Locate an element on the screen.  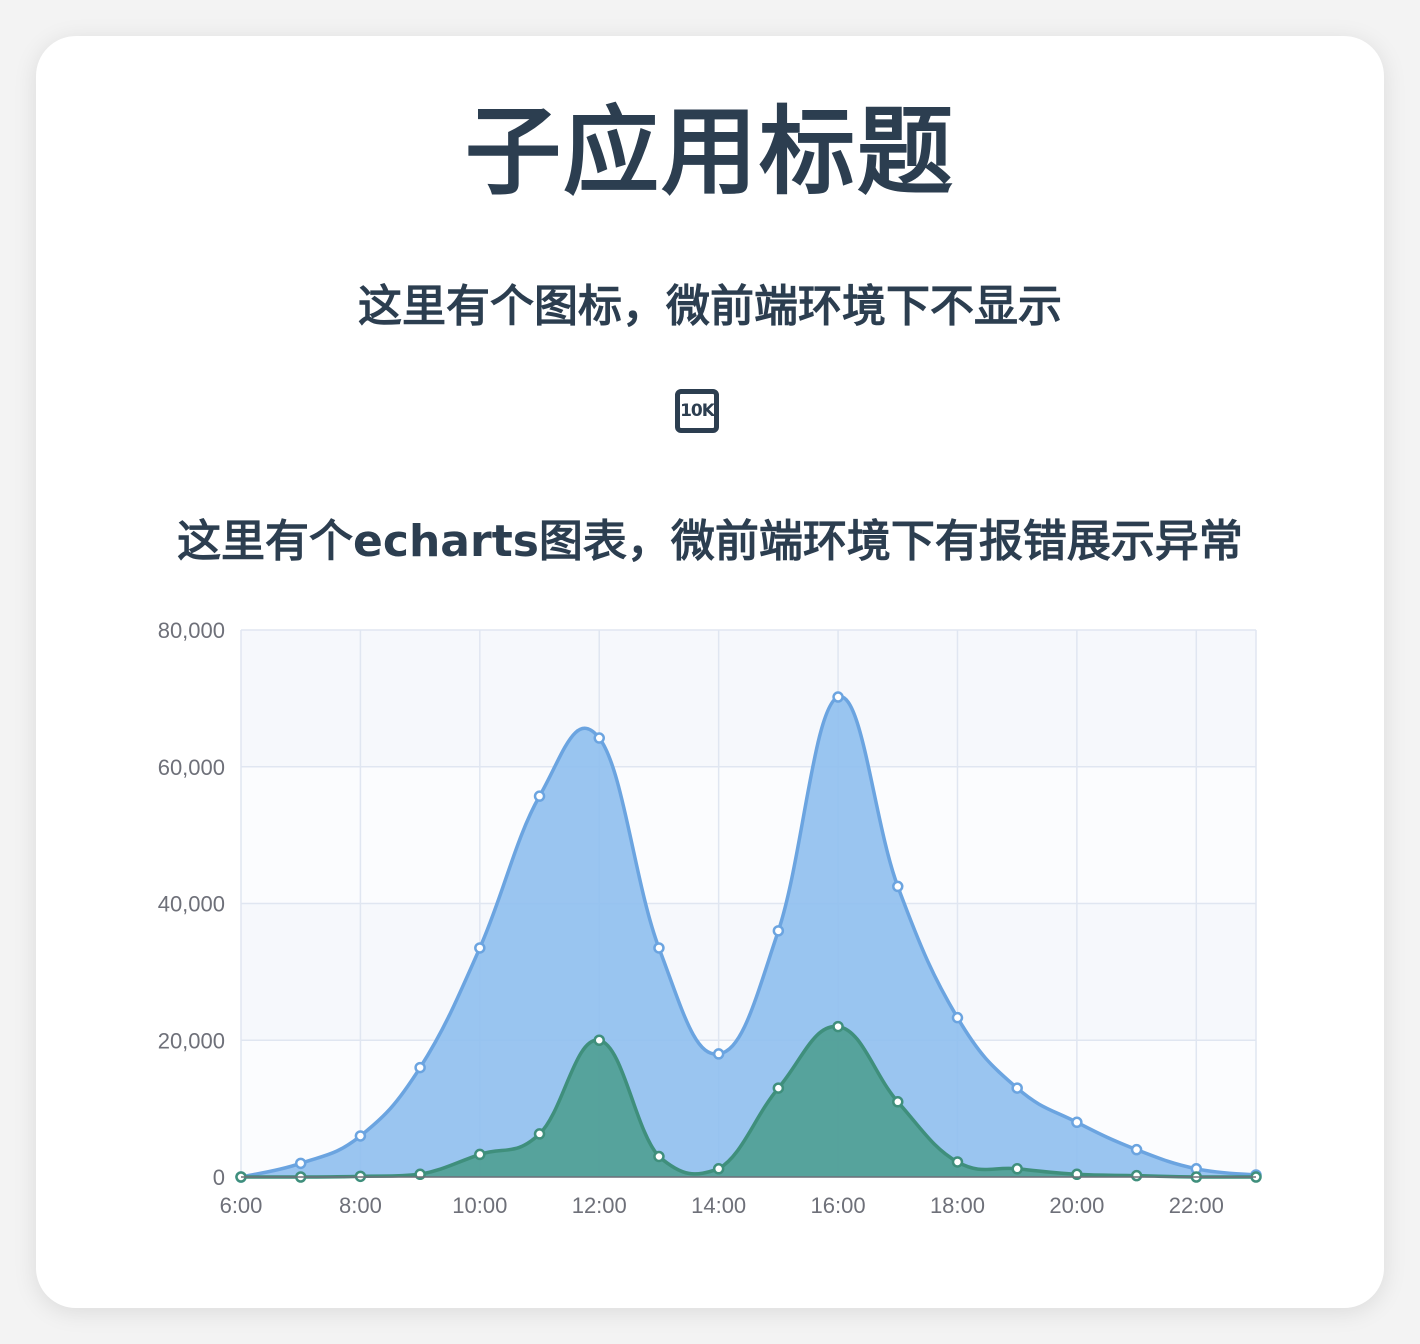
y-tick-label: 0 is located at coordinates (219, 1177).